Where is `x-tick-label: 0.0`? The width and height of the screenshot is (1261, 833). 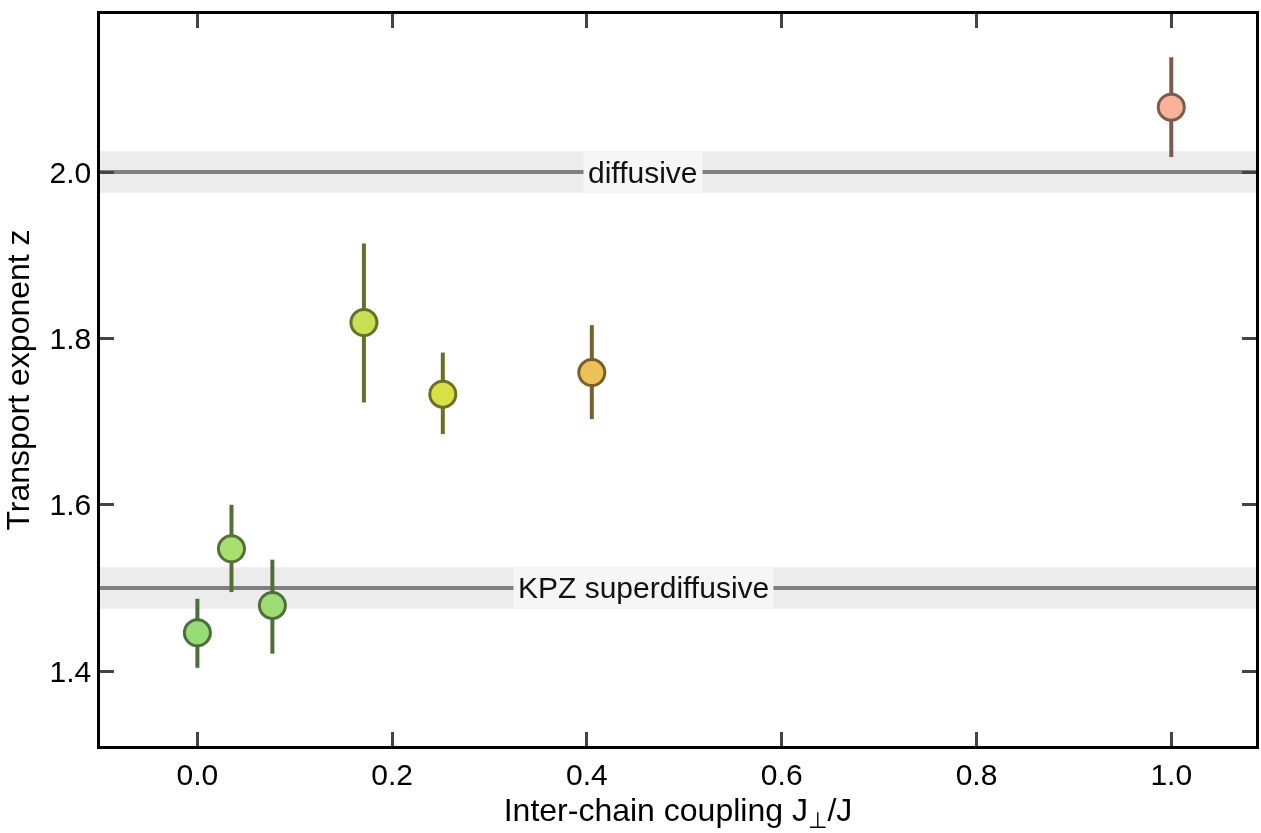
x-tick-label: 0.0 is located at coordinates (197, 774).